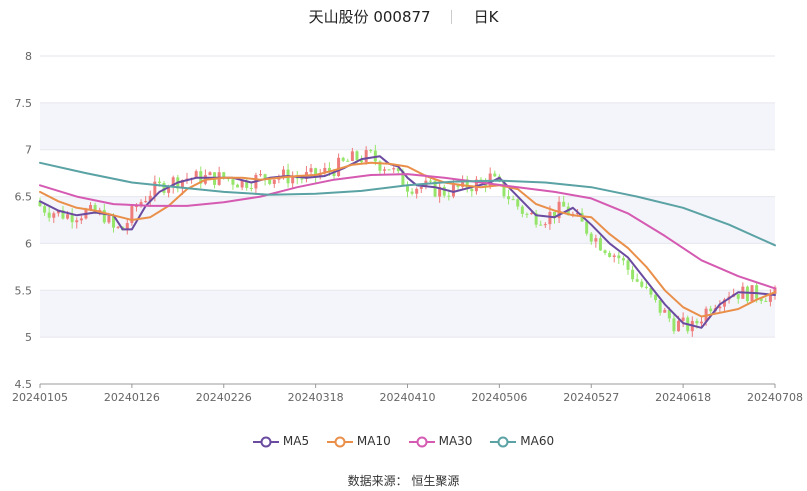 The height and width of the screenshot is (491, 807). Describe the element at coordinates (316, 397) in the screenshot. I see `x-tick-label: 20240318` at that location.